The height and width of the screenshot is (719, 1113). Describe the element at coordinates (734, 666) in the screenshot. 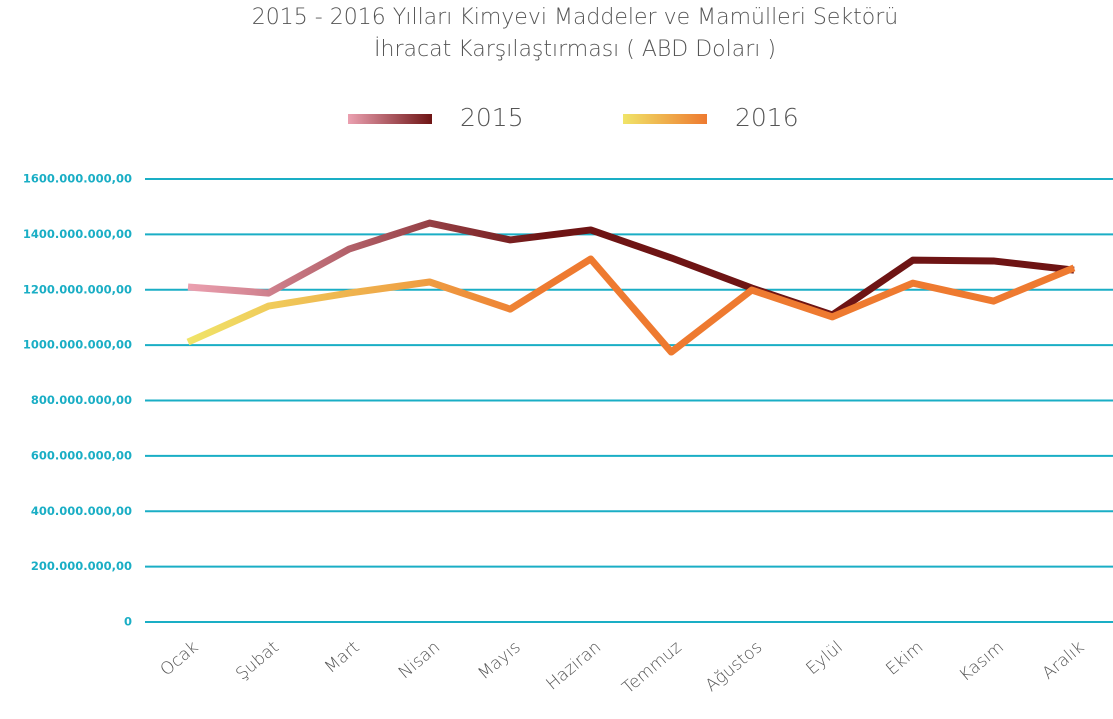

I see `x-tick-label: Ağustos` at that location.